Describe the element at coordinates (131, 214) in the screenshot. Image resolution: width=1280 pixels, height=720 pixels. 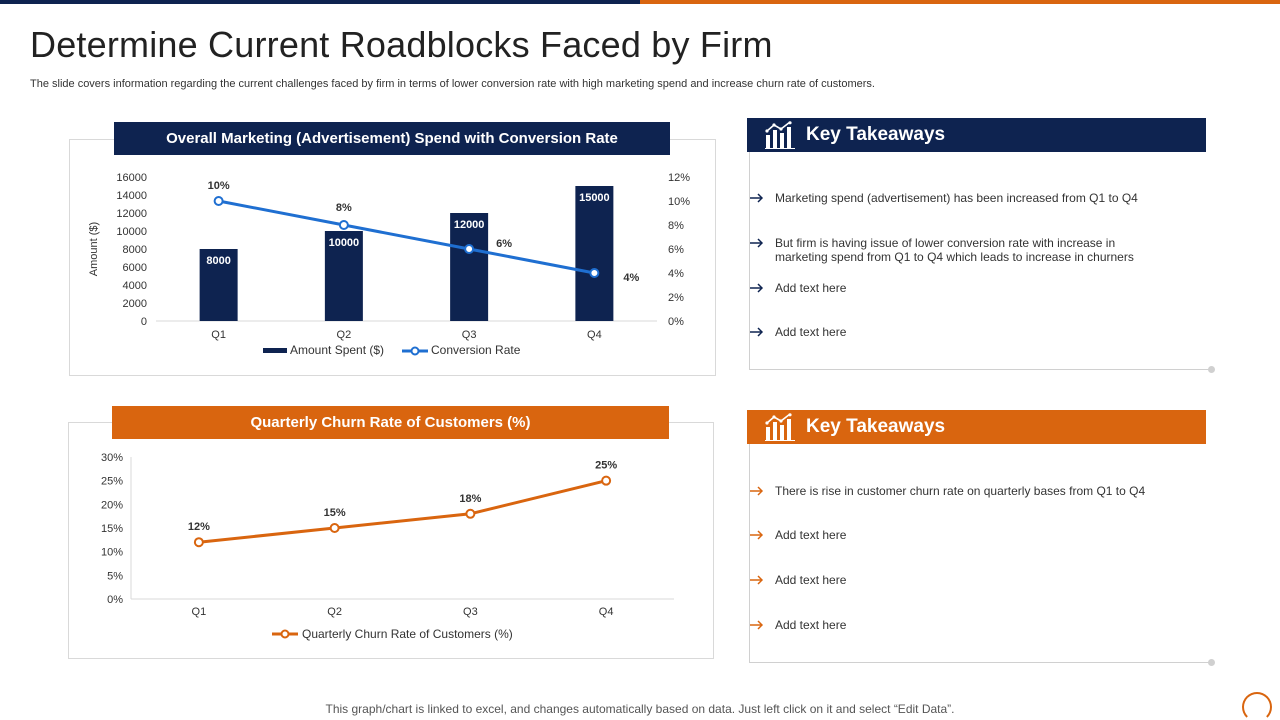
I see `y-tick-label: 12000` at that location.